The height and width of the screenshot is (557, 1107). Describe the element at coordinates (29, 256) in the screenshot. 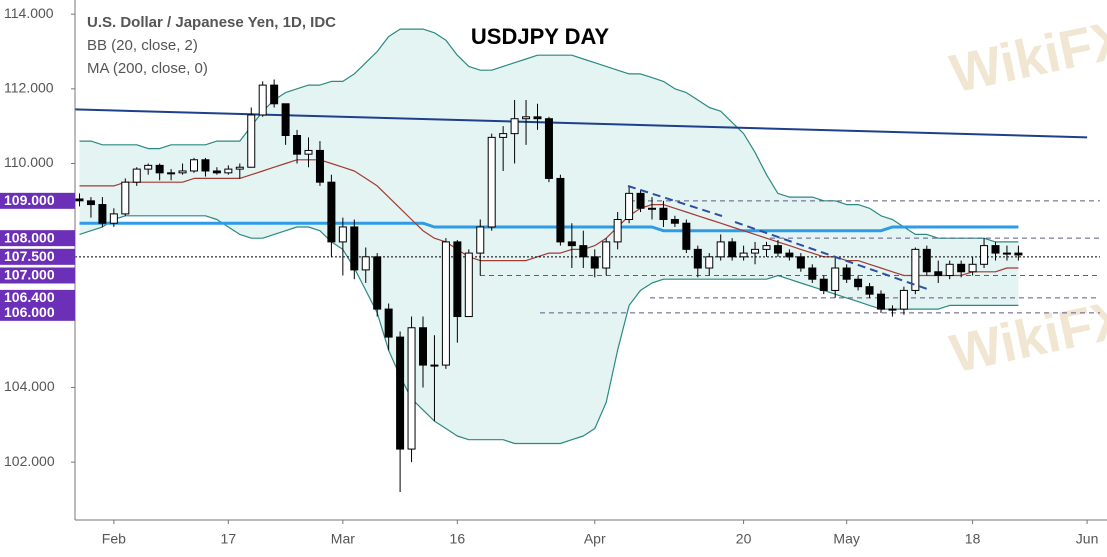

I see `level-label: 107.500` at that location.